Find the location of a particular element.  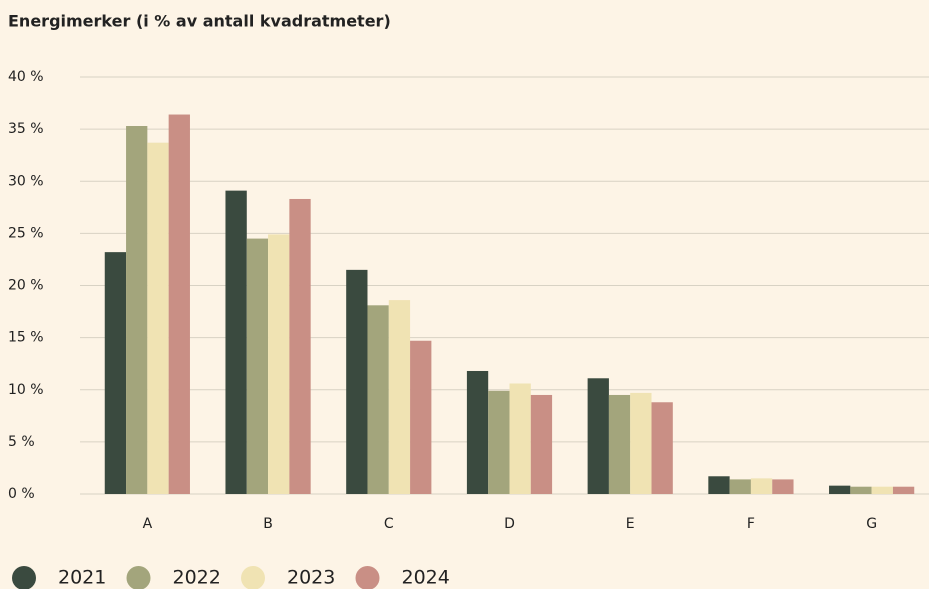

y-tick-label: 35 % is located at coordinates (26, 129).